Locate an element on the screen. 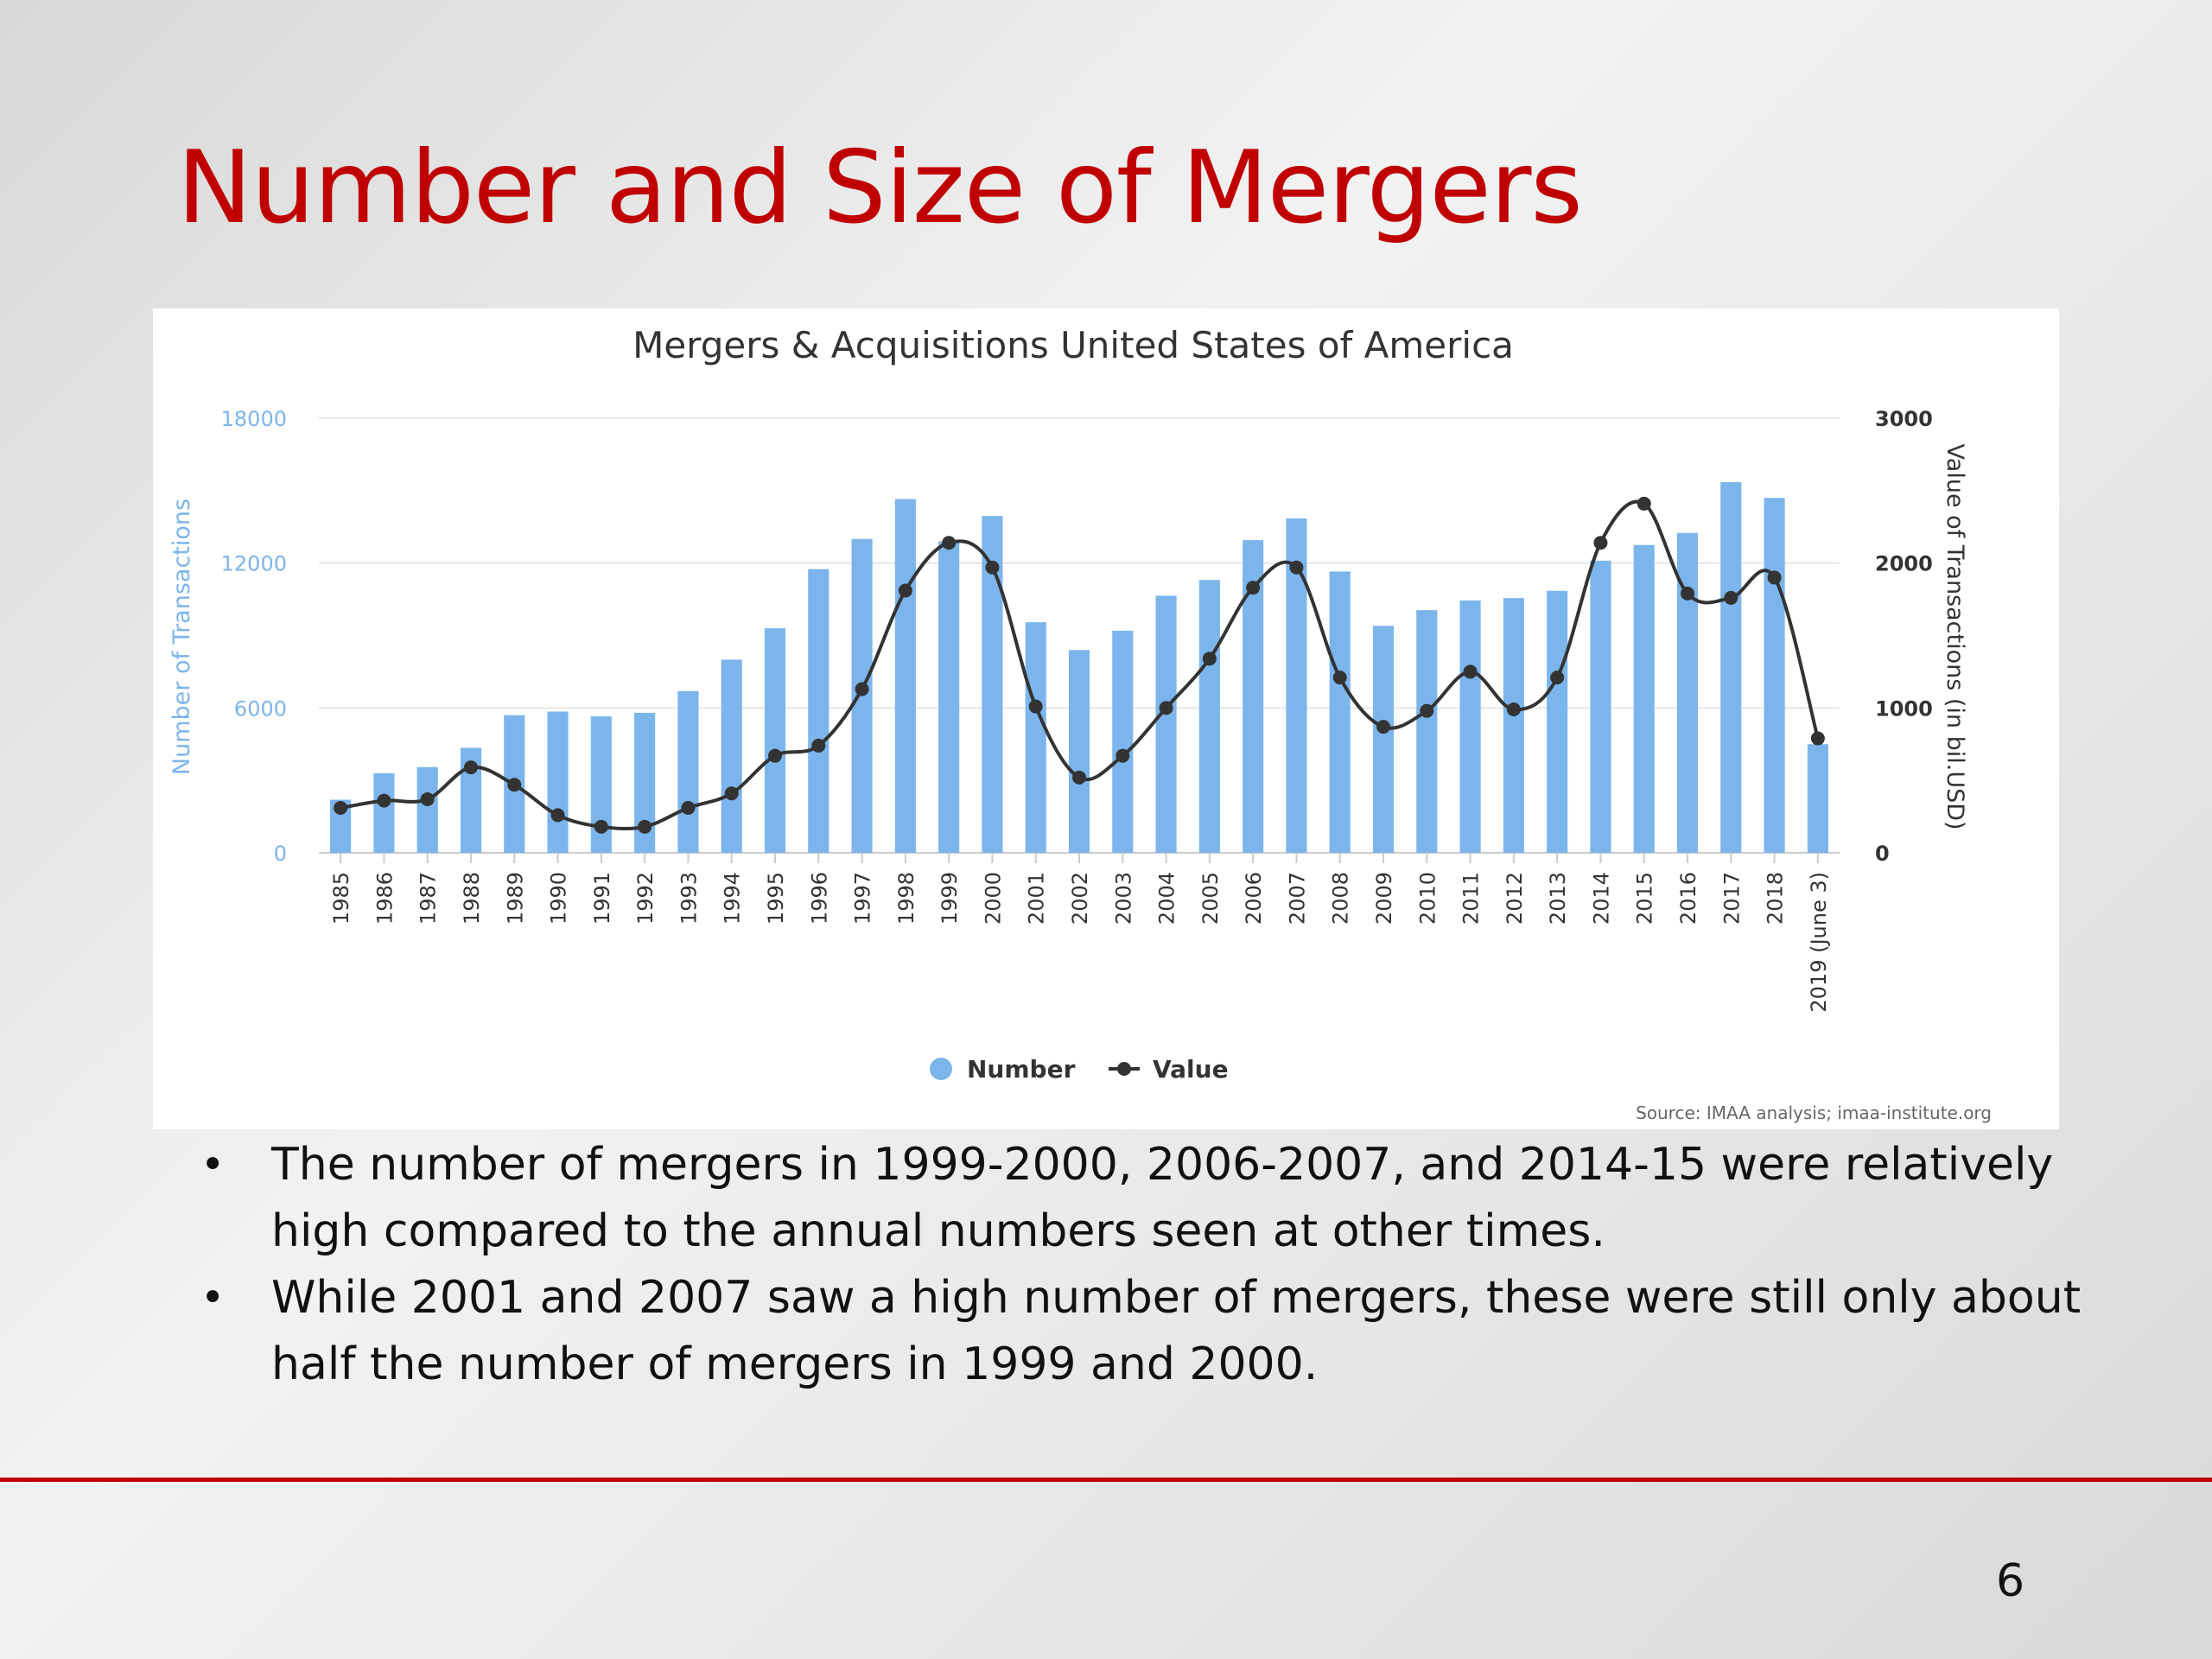 The width and height of the screenshot is (2212, 1659). y-right-tick-label: 3000 is located at coordinates (1904, 419).